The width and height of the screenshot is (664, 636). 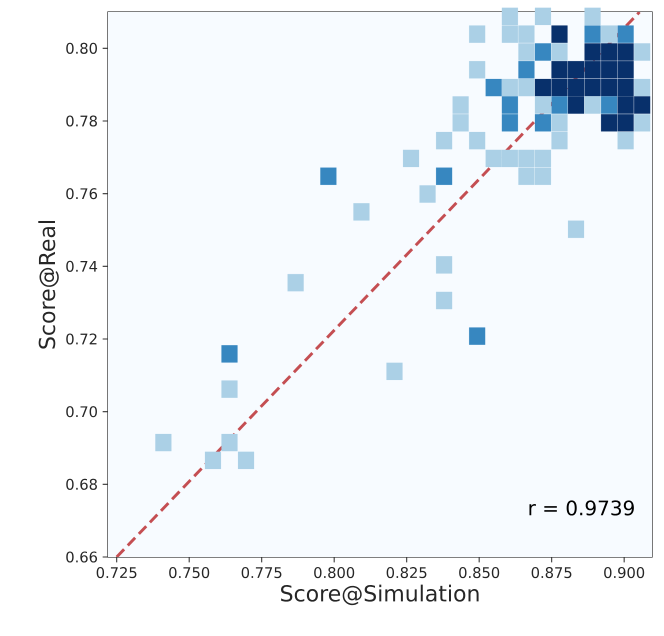 What do you see at coordinates (81, 48) in the screenshot?
I see `y-tick-label: 0.80` at bounding box center [81, 48].